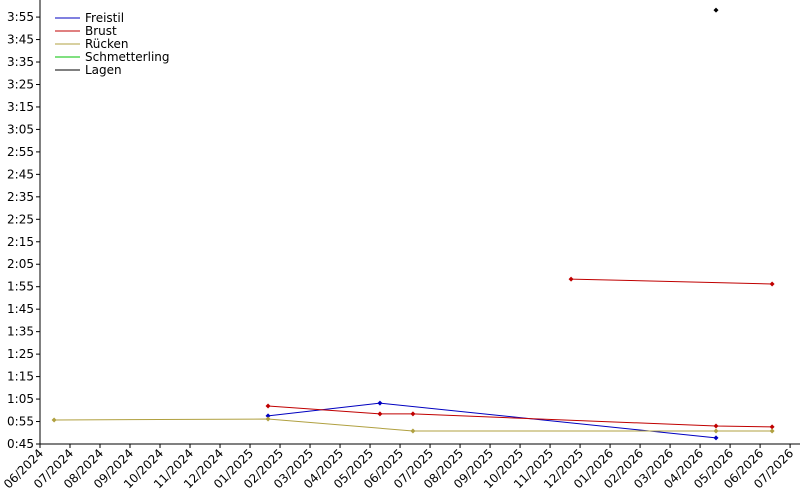  Describe the element at coordinates (20, 422) in the screenshot. I see `y-tick-label: 0:55` at that location.